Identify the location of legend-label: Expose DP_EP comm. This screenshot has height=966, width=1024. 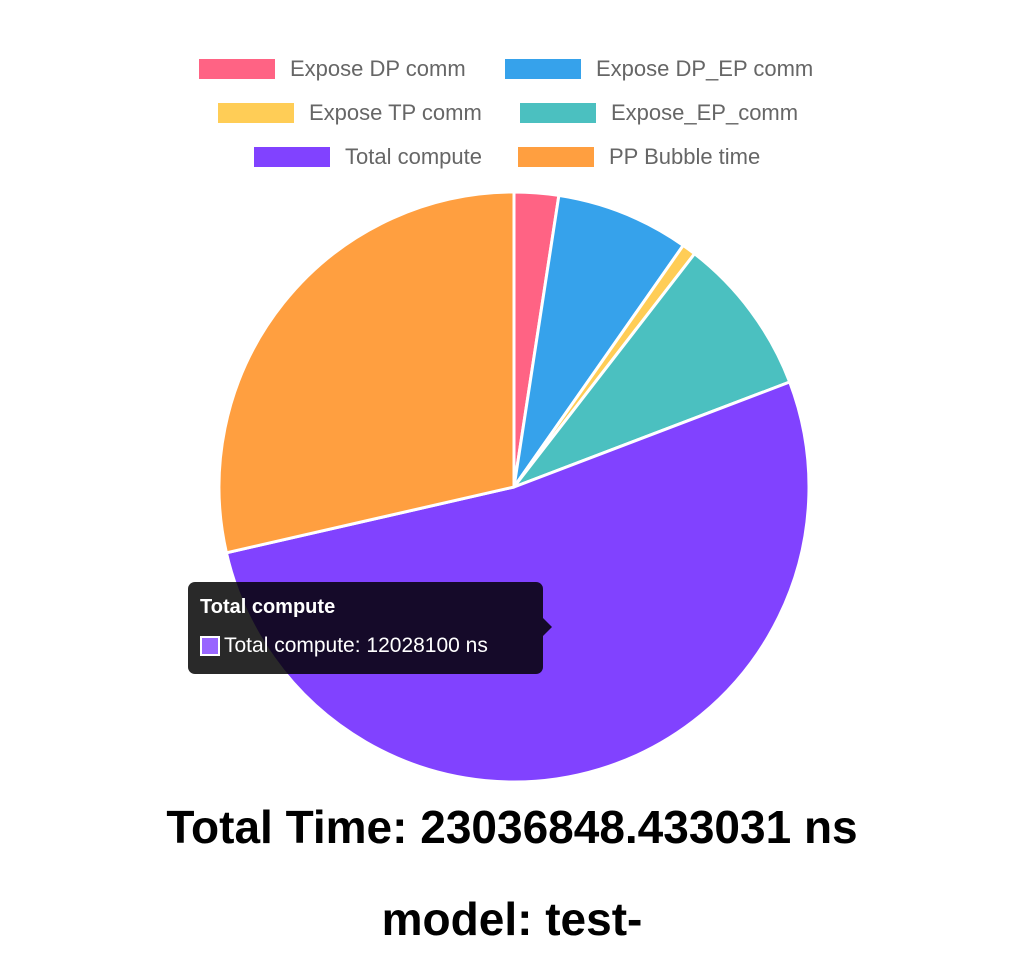
(705, 68).